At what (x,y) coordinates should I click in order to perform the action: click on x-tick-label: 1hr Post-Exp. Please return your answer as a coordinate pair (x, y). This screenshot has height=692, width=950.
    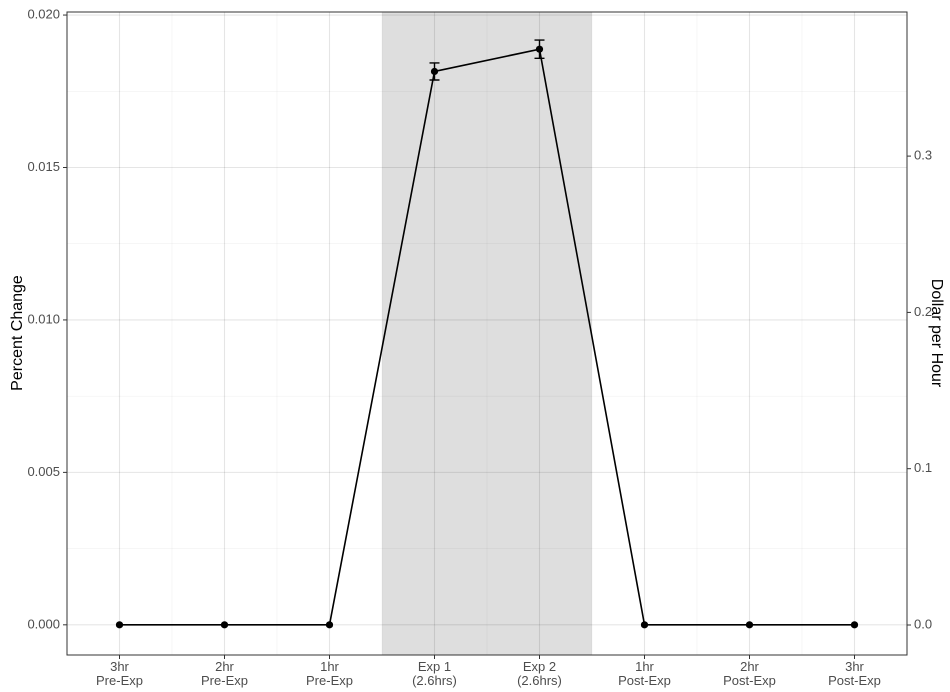
    Looking at the image, I should click on (644, 673).